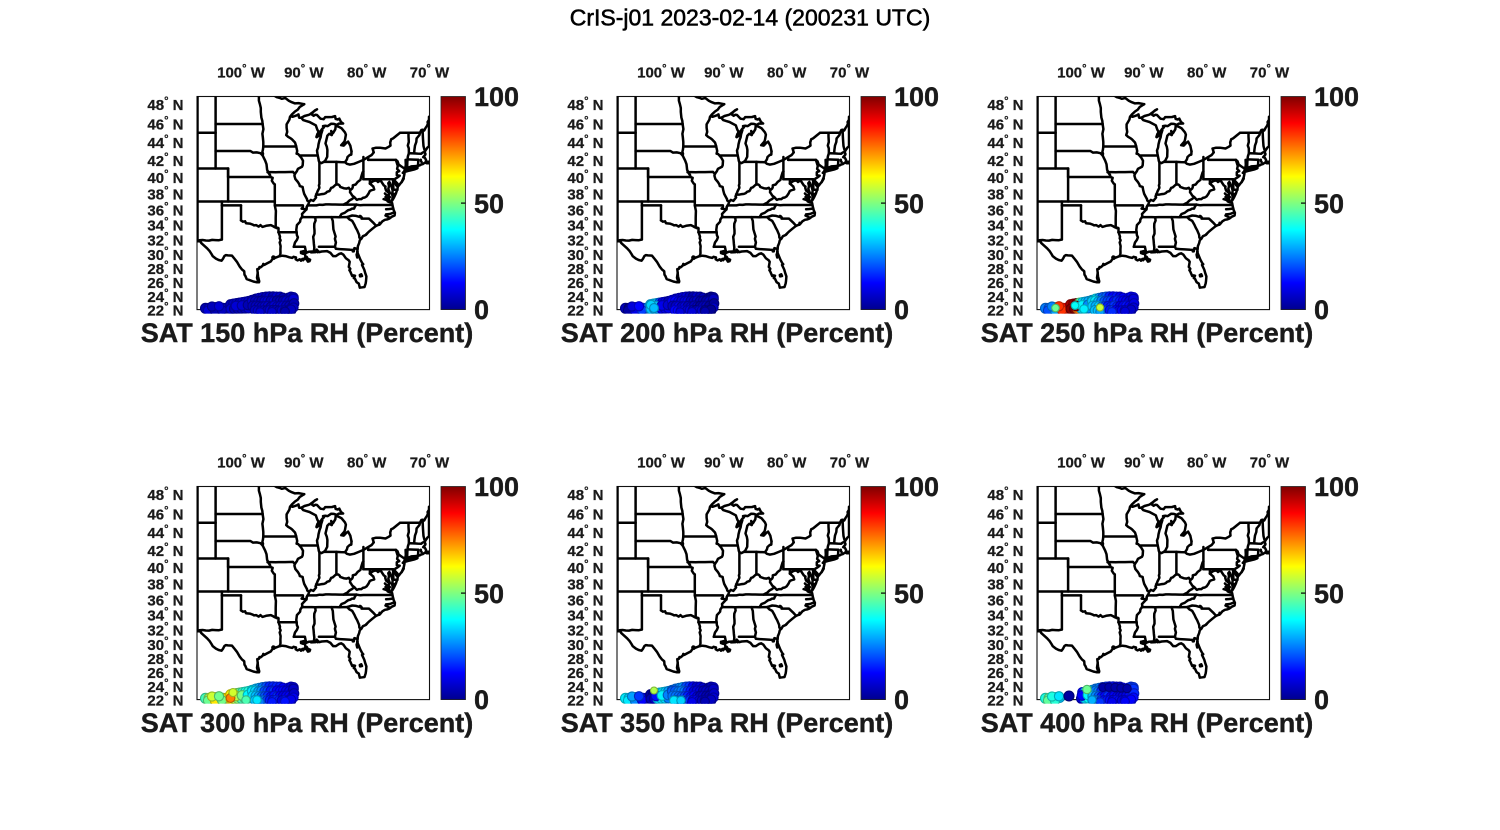 The height and width of the screenshot is (830, 1500). Describe the element at coordinates (1147, 723) in the screenshot. I see `svg-text: SAT 400 hPa RH (Percent)` at that location.